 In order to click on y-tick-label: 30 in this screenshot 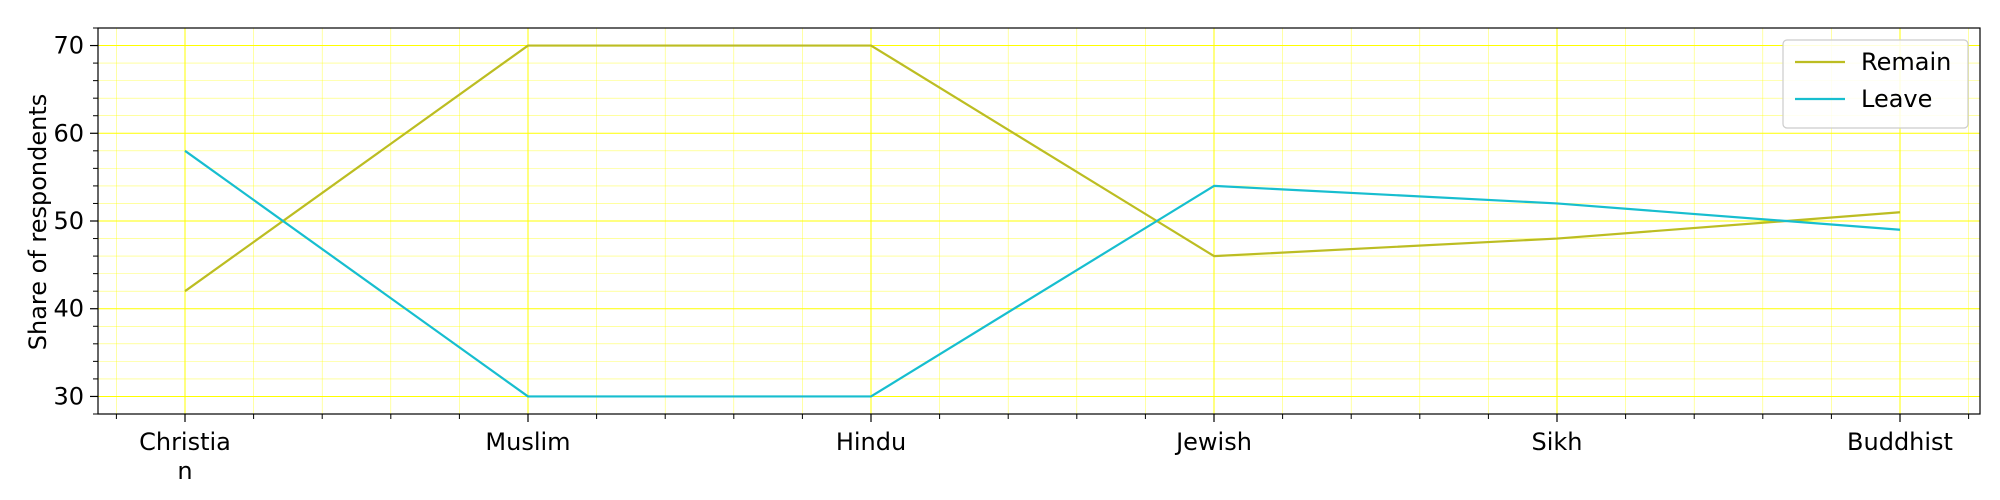, I will do `click(68, 396)`.